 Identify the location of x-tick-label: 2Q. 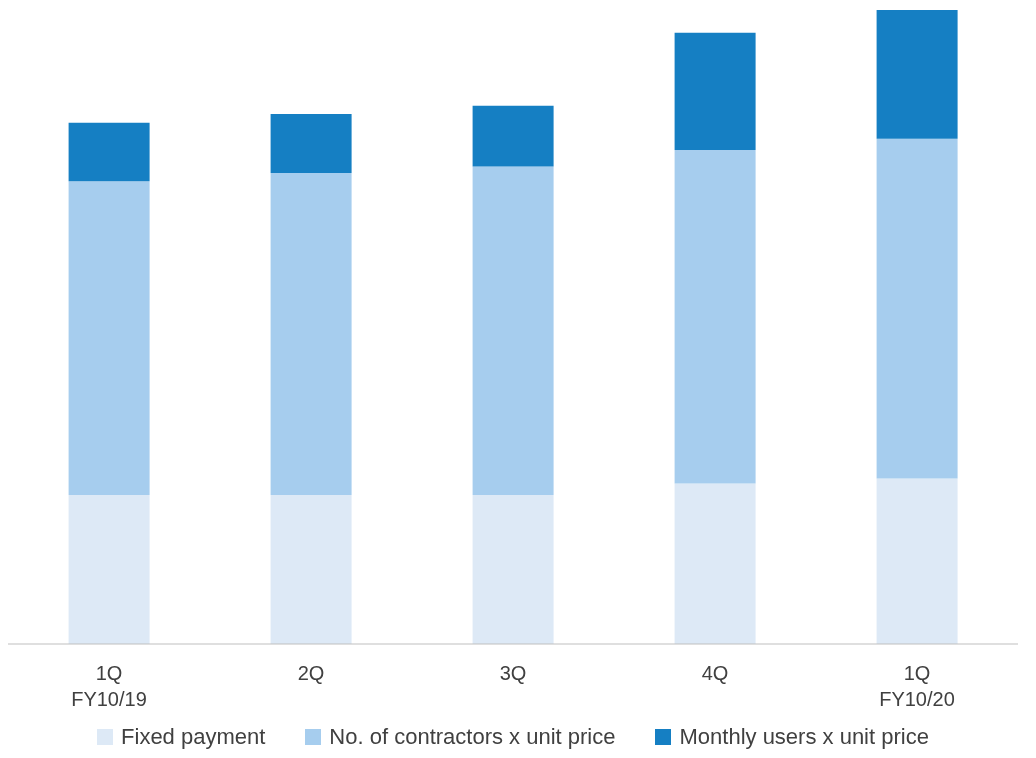
(311, 673).